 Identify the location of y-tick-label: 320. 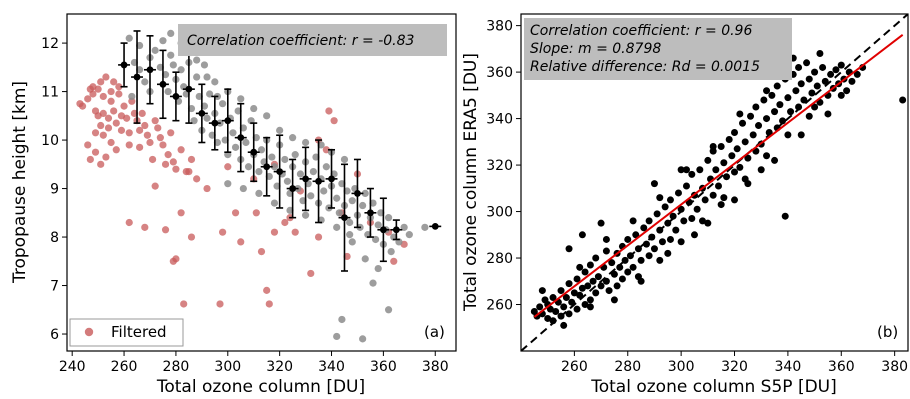
(499, 166).